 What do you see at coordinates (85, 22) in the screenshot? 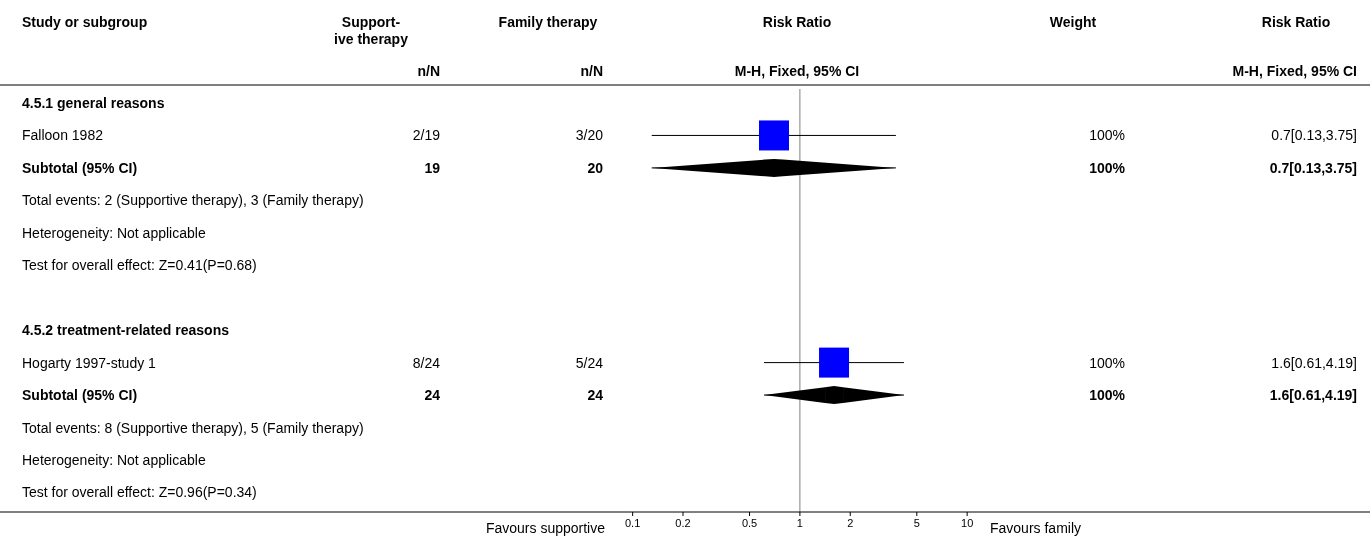
I see `text: Study or subgroup` at bounding box center [85, 22].